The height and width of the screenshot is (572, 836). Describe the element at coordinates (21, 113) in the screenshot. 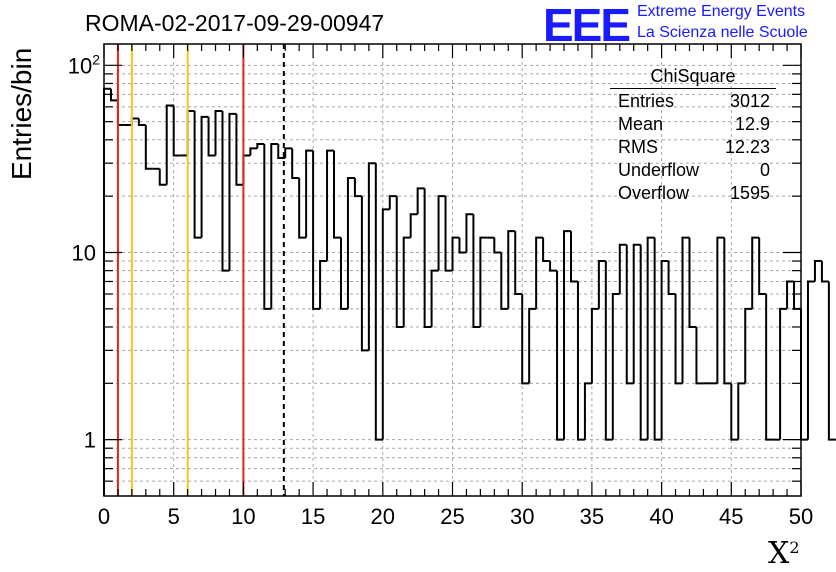

I see `y-axis-label: Entries/bin` at that location.